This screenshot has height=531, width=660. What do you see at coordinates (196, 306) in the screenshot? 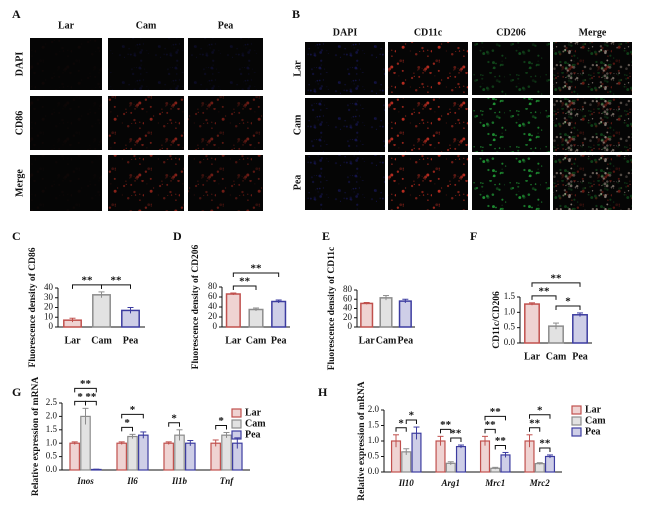
I see `y-axis-label: Fluorescence density of CD206` at bounding box center [196, 306].